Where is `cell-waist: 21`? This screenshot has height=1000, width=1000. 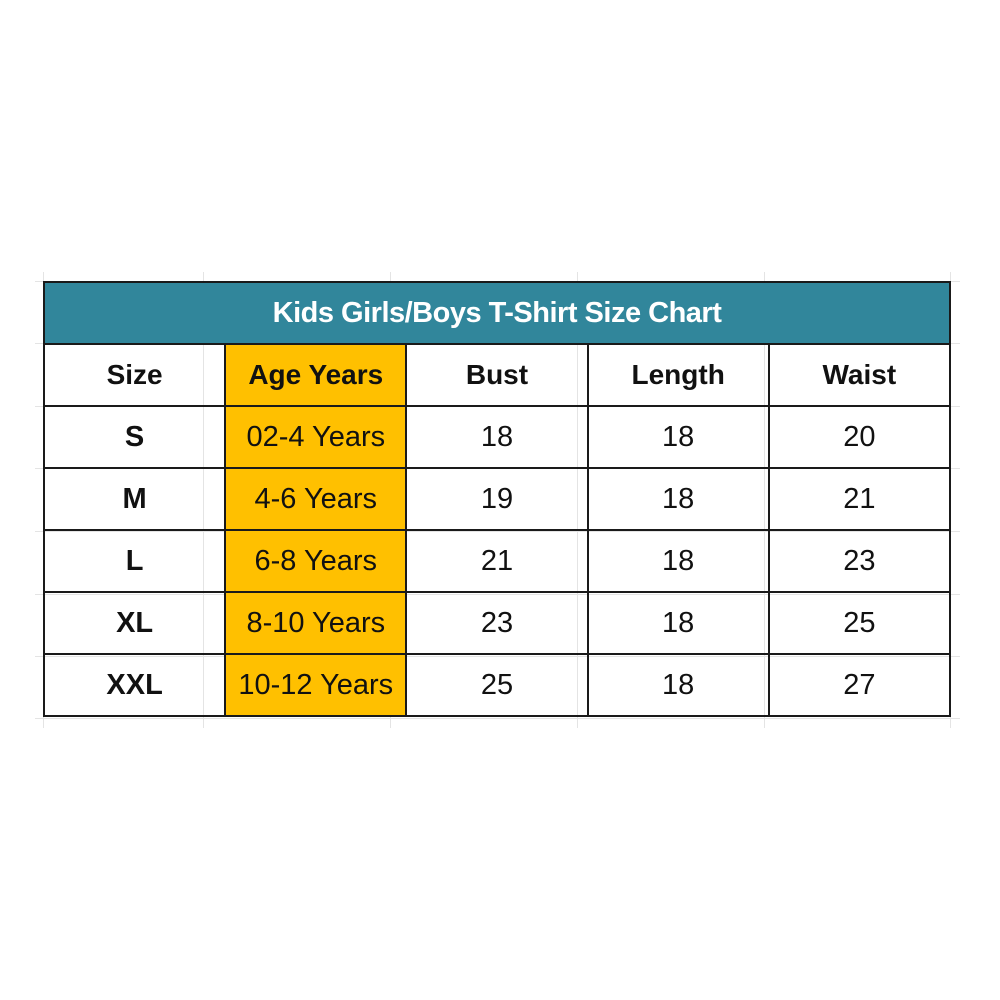
cell-waist: 21 is located at coordinates (859, 499).